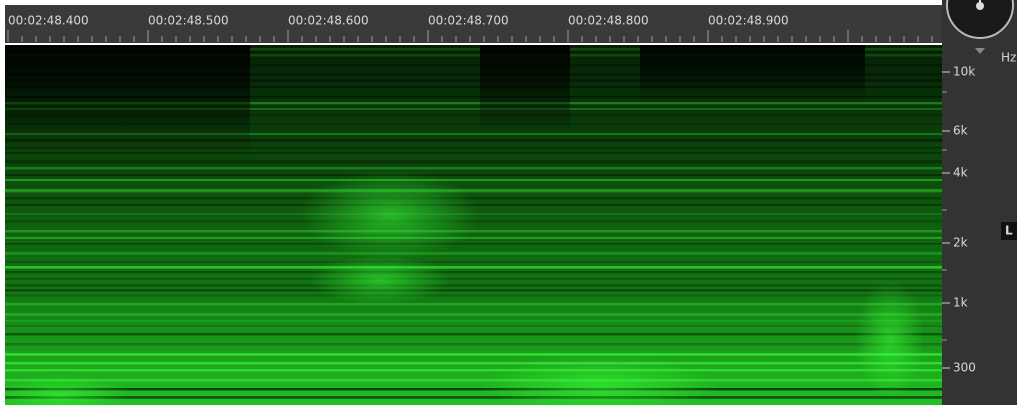 Image resolution: width=1017 pixels, height=405 pixels. I want to click on scroll-arrow, so click(980, 51).